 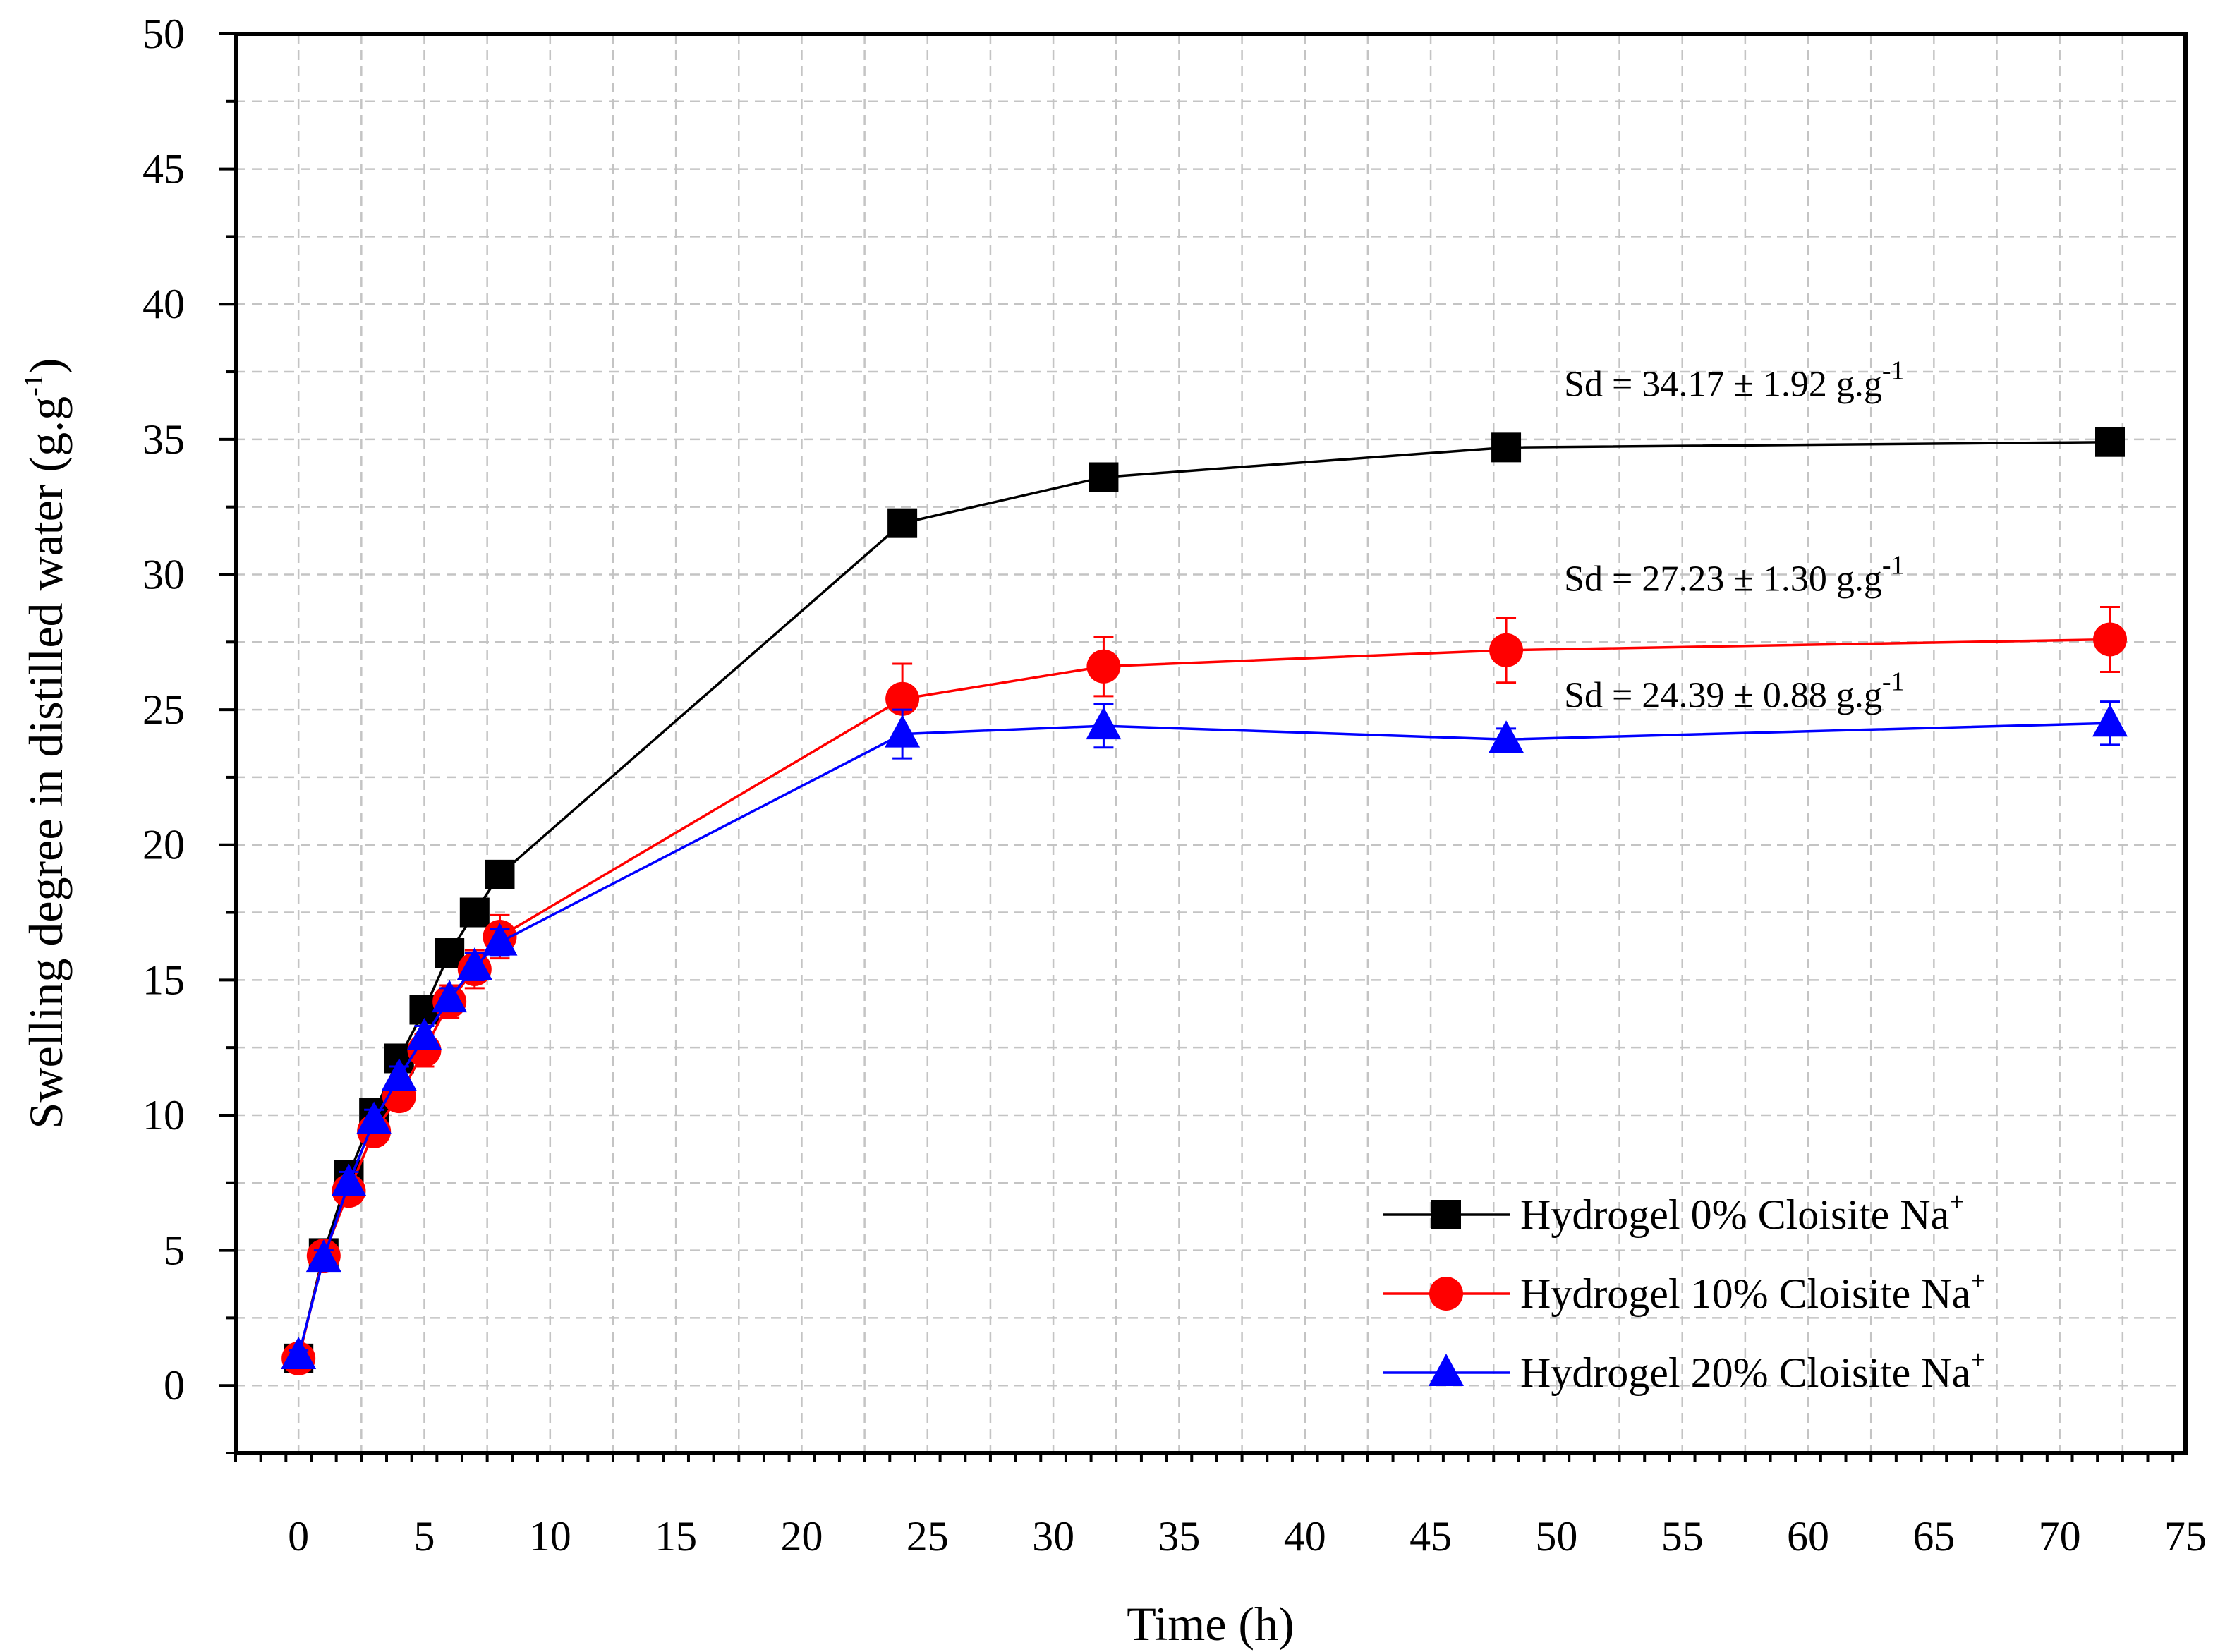 I want to click on y-tick-label: 15, so click(x=164, y=979).